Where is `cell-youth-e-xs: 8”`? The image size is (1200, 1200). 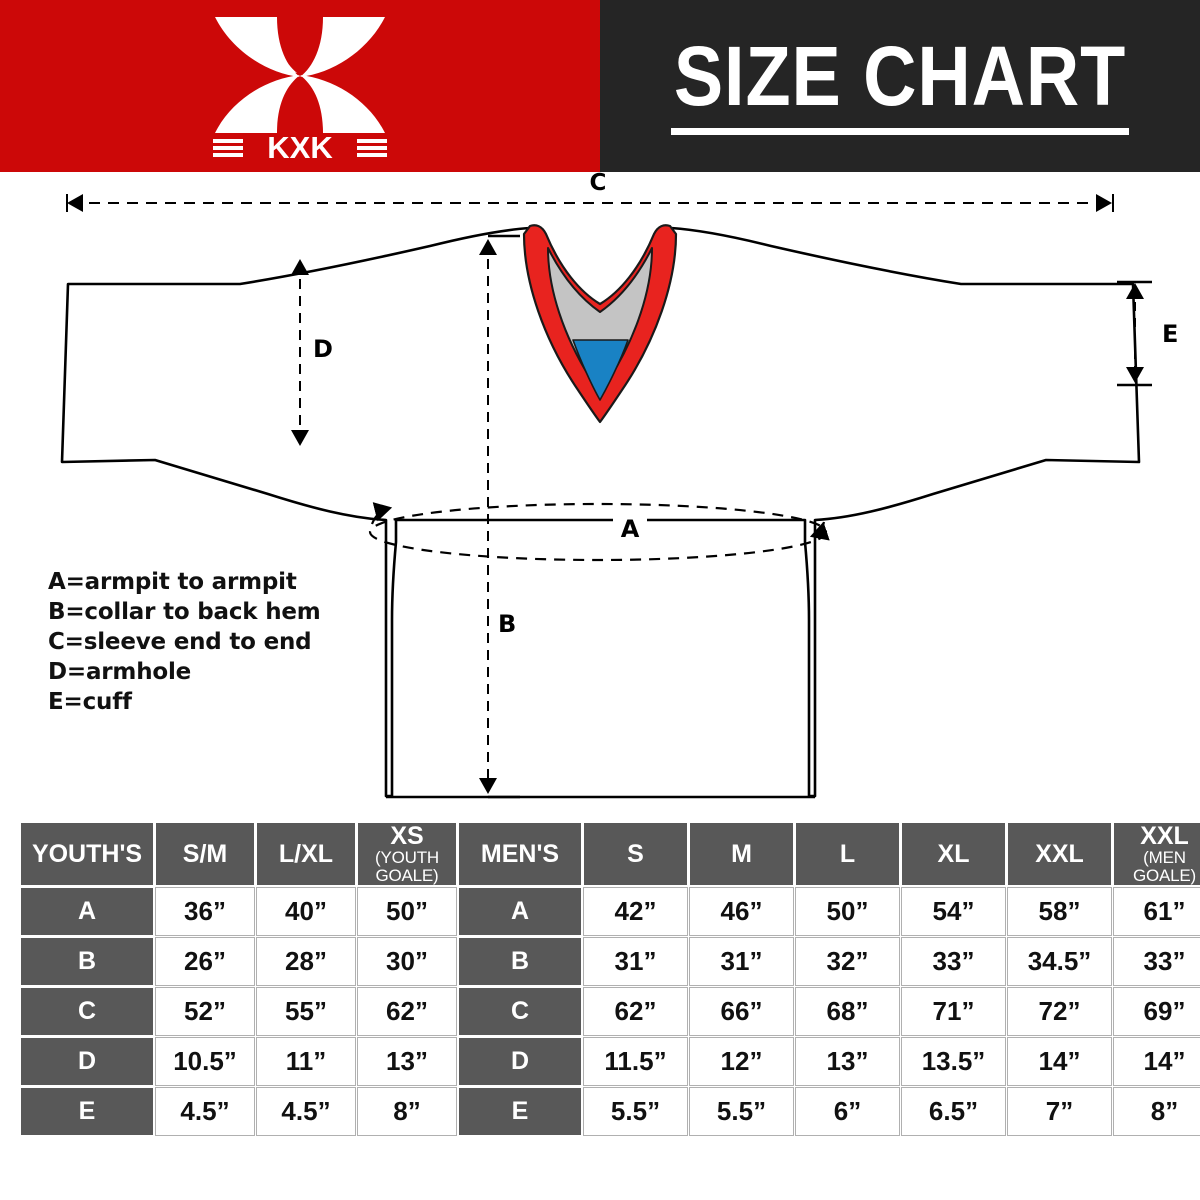 cell-youth-e-xs: 8” is located at coordinates (407, 1111).